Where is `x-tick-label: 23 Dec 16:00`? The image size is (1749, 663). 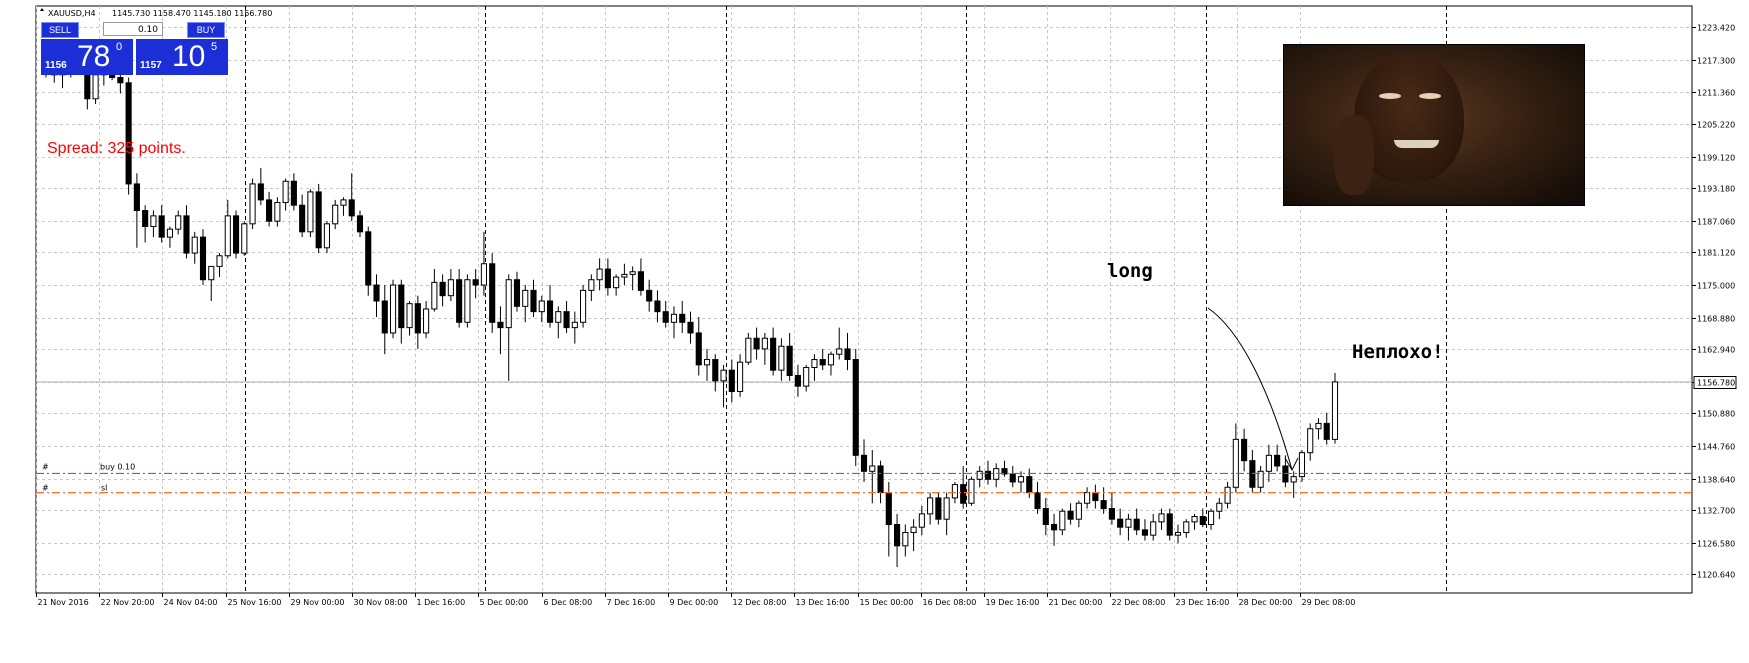 x-tick-label: 23 Dec 16:00 is located at coordinates (1203, 602).